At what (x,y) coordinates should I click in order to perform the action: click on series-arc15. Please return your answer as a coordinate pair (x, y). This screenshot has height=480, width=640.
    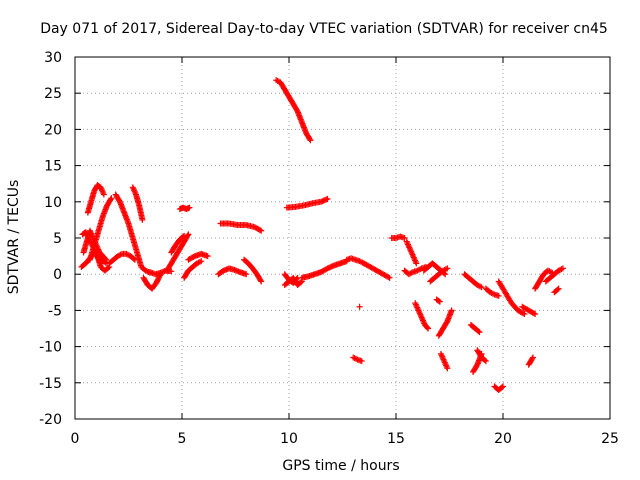
    Looking at the image, I should click on (198, 256).